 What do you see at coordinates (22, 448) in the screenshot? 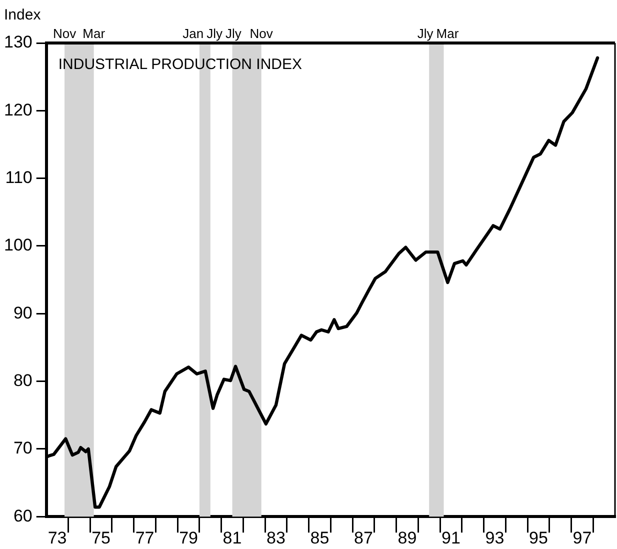
I see `y-tick-label: 70` at bounding box center [22, 448].